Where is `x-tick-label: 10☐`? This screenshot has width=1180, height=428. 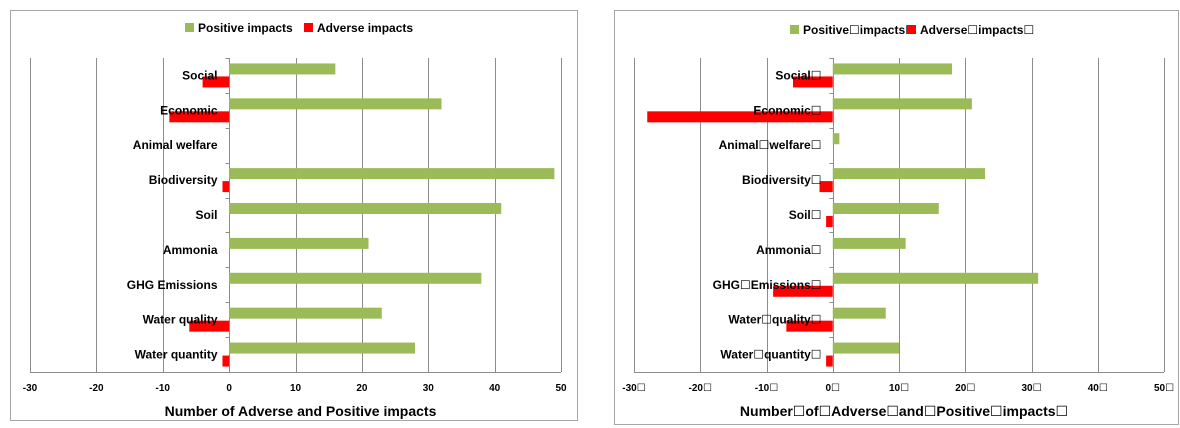
x-tick-label: 10☐ is located at coordinates (899, 388).